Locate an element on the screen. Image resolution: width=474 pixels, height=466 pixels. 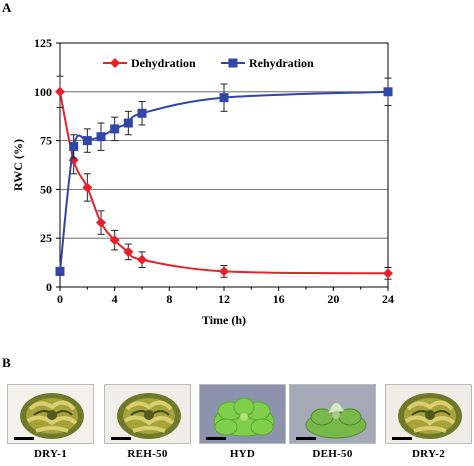
rehydration-legend-label: Rehydration is located at coordinates (281, 63).